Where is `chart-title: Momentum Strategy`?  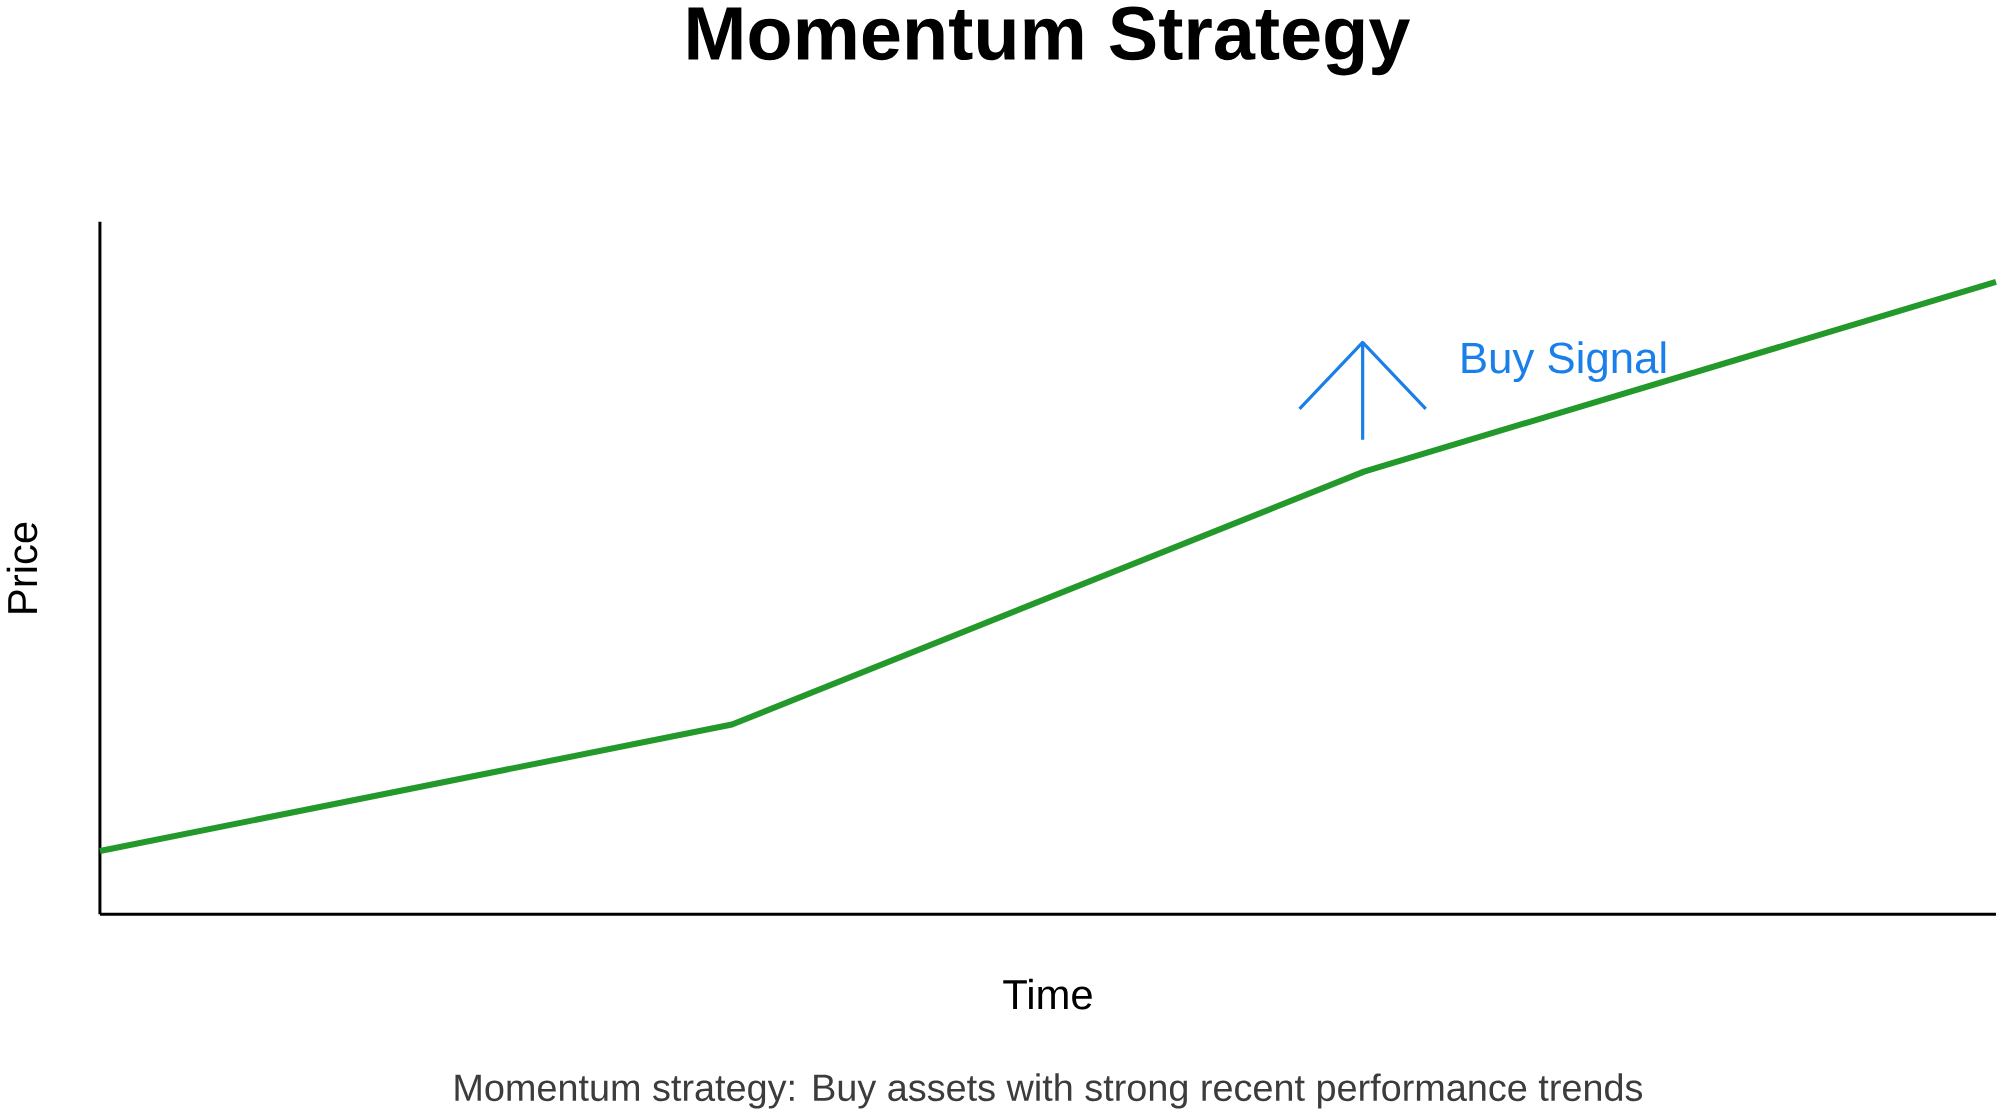 chart-title: Momentum Strategy is located at coordinates (1049, 41).